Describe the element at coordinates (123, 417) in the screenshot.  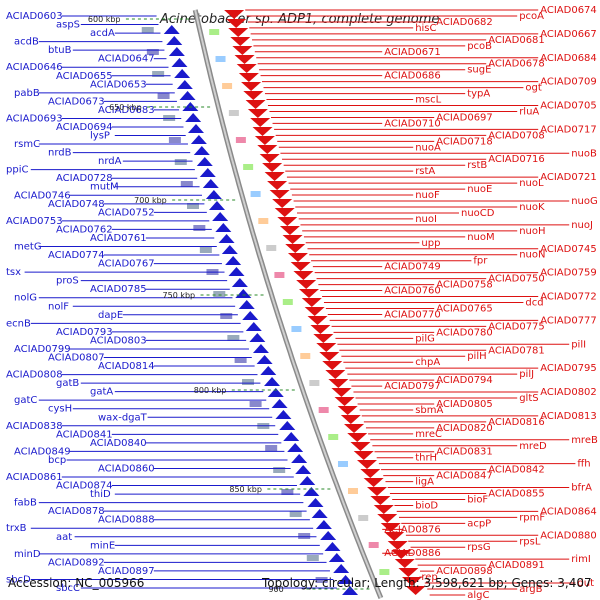
I see `reverse-gene-label: wax-dgaT` at that location.